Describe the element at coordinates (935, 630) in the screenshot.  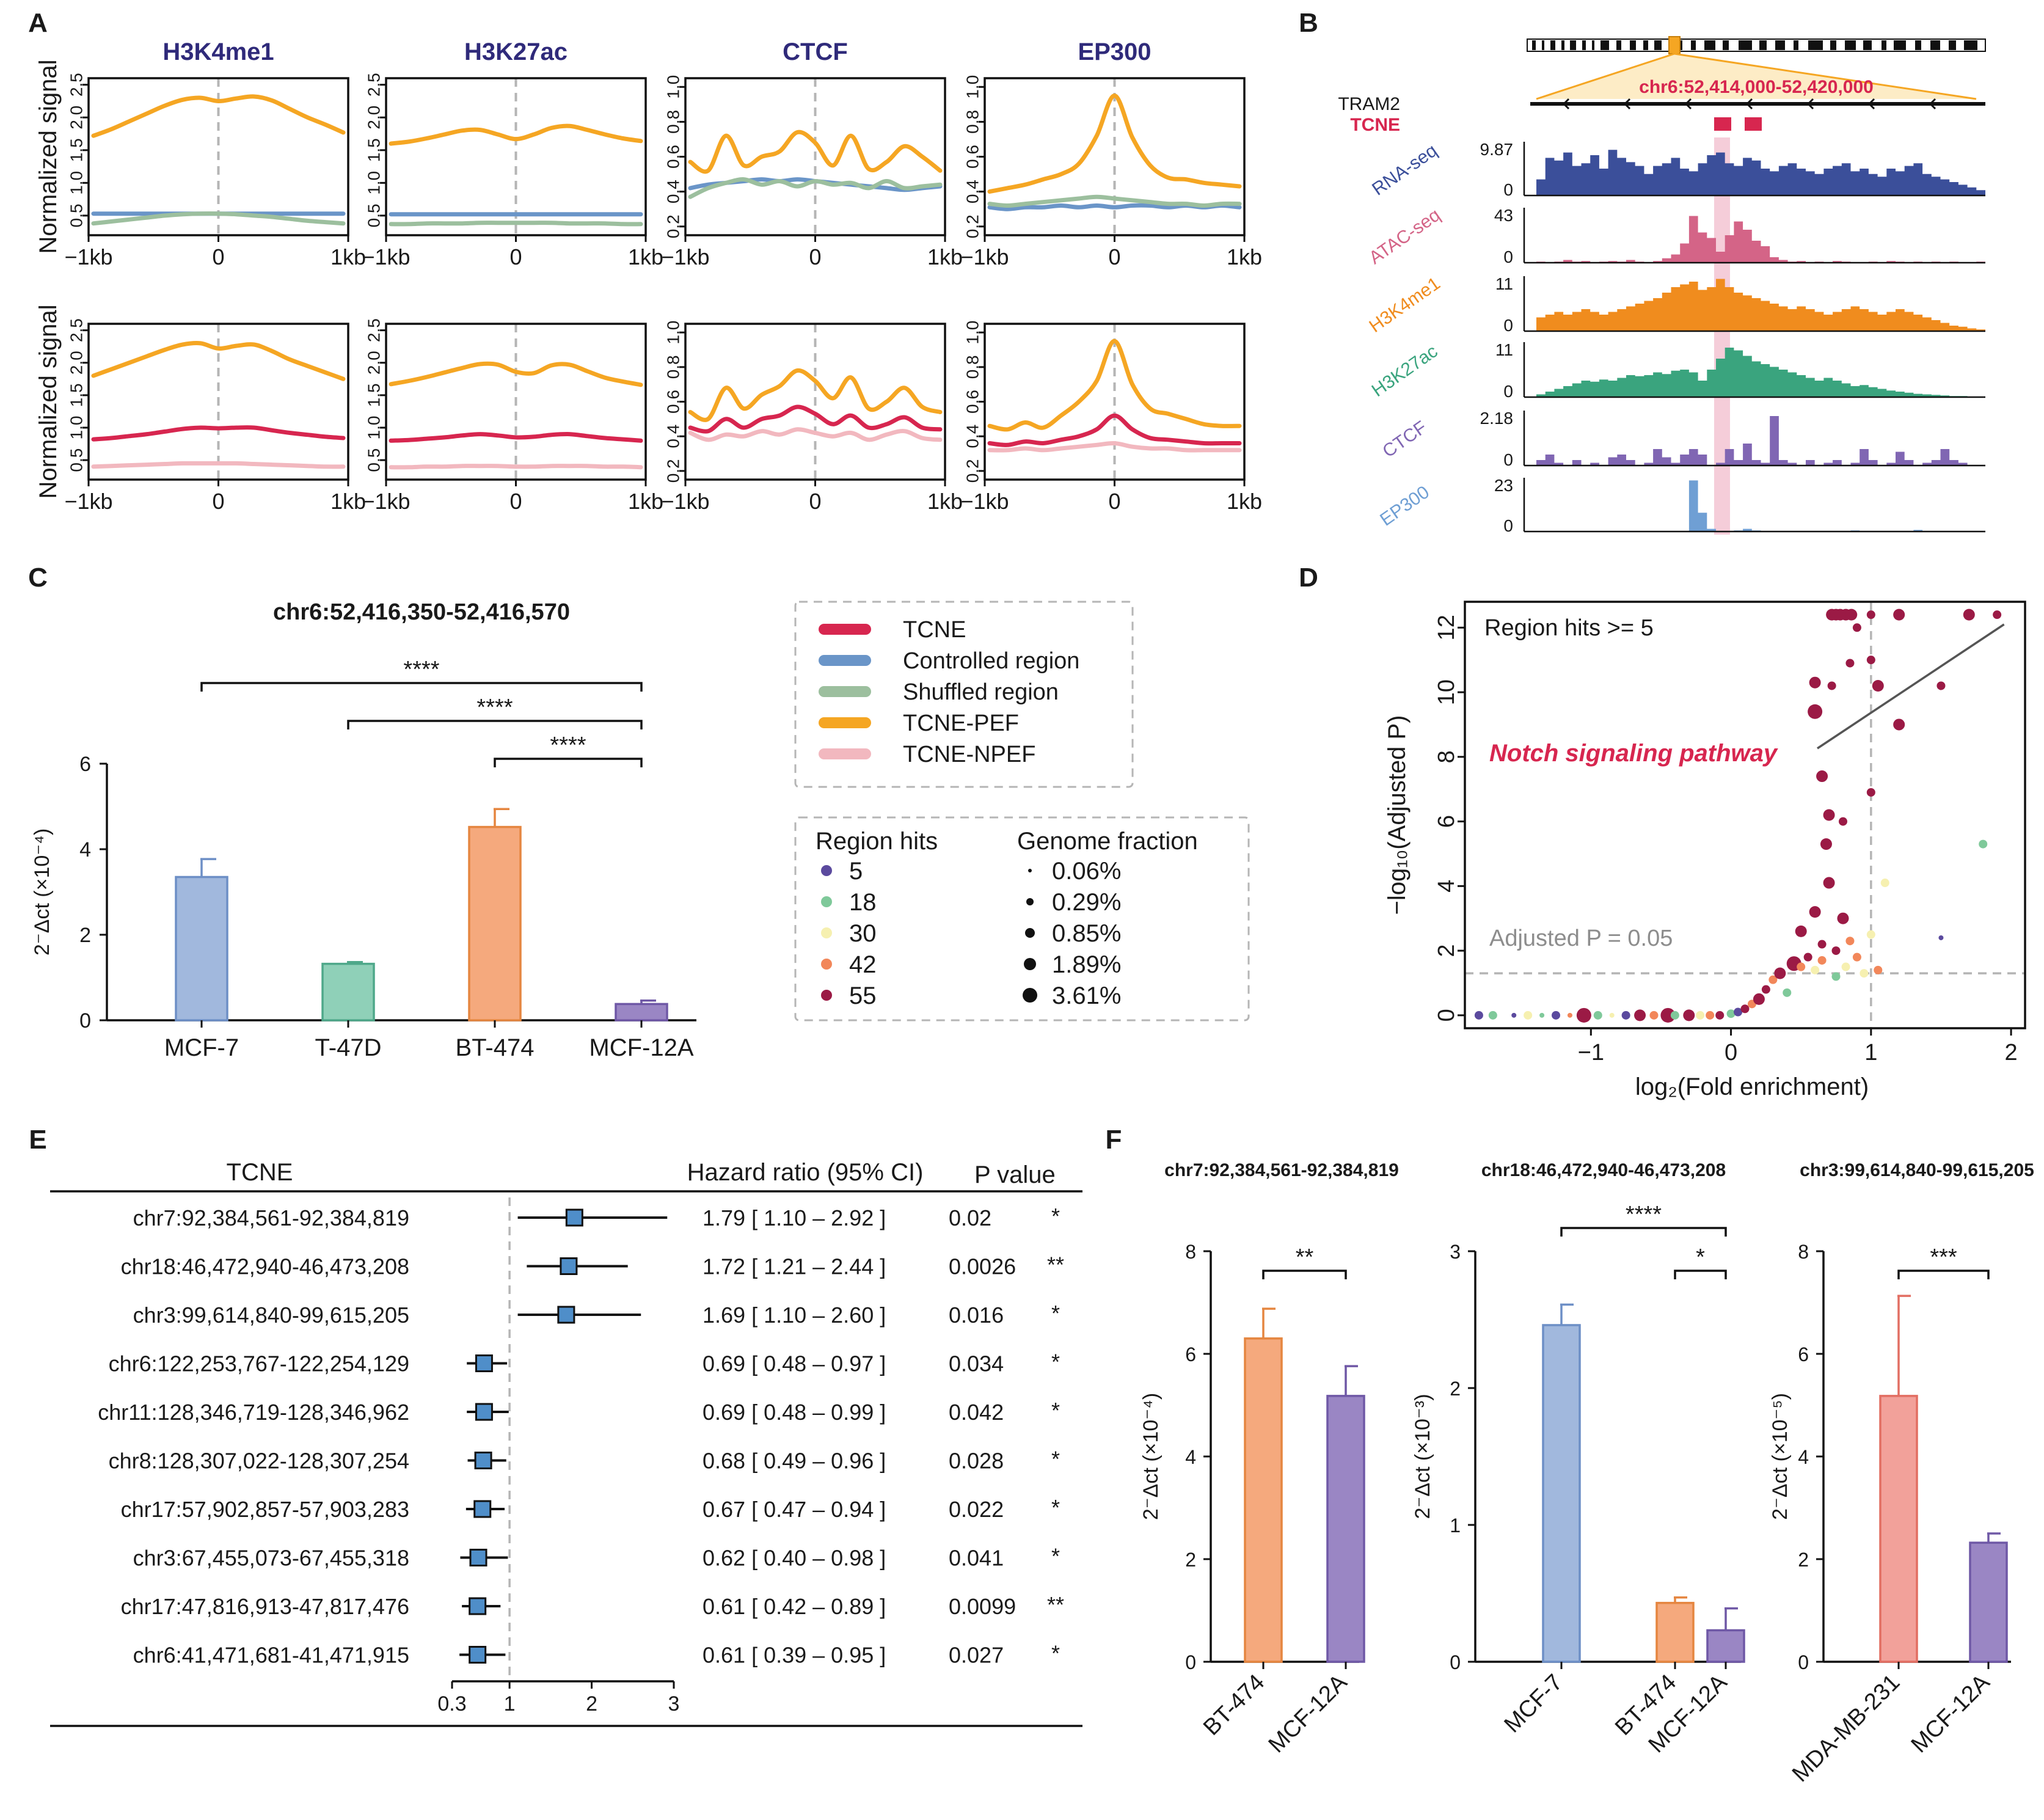
I see `legend-entry: TCNE` at that location.